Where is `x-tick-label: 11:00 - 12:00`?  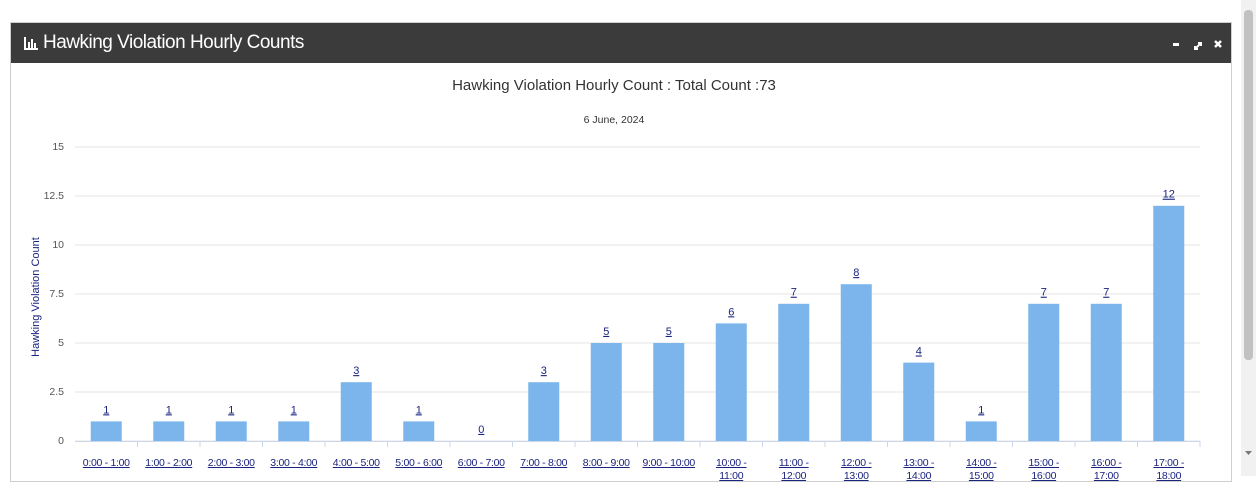 x-tick-label: 11:00 - 12:00 is located at coordinates (793, 469).